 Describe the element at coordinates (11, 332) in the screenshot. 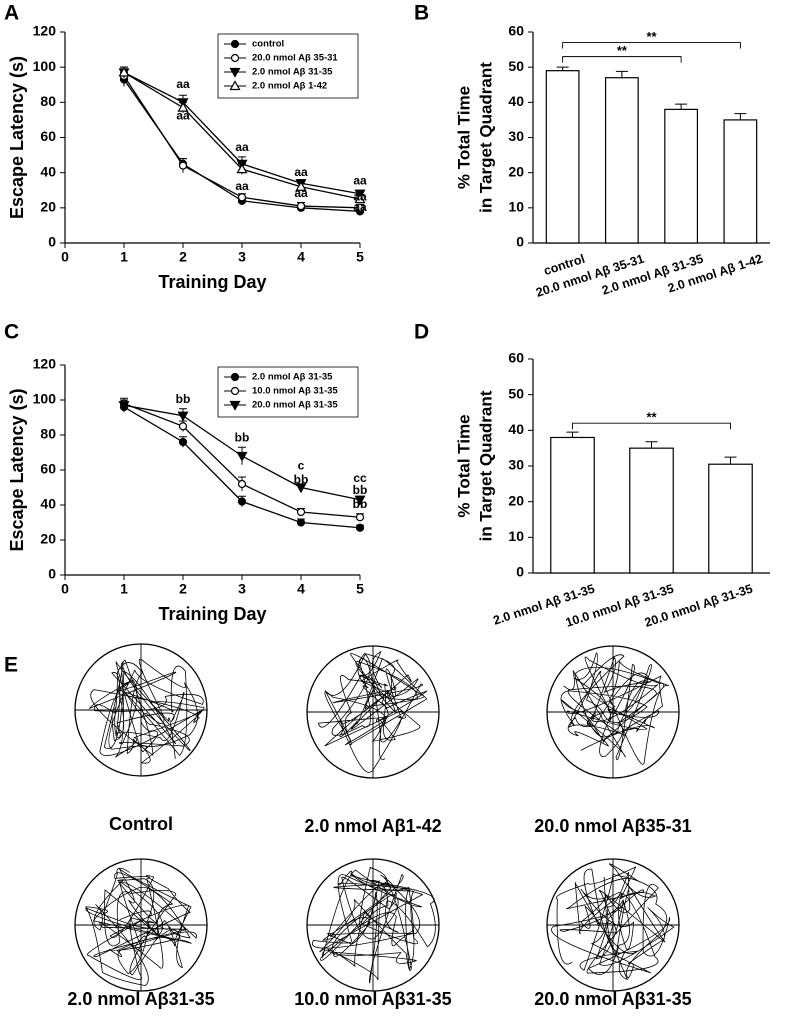

I see `panel-label: C` at that location.